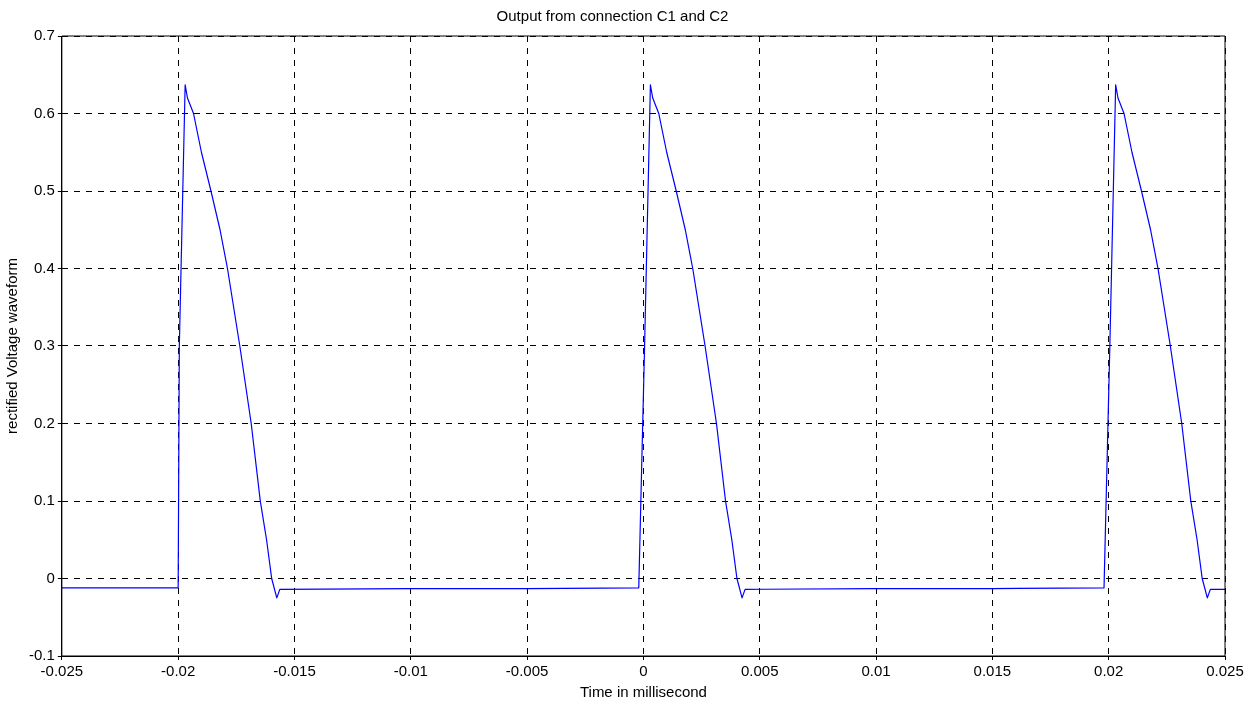 This screenshot has width=1249, height=702. I want to click on x-tick-label: -0.025, so click(62, 671).